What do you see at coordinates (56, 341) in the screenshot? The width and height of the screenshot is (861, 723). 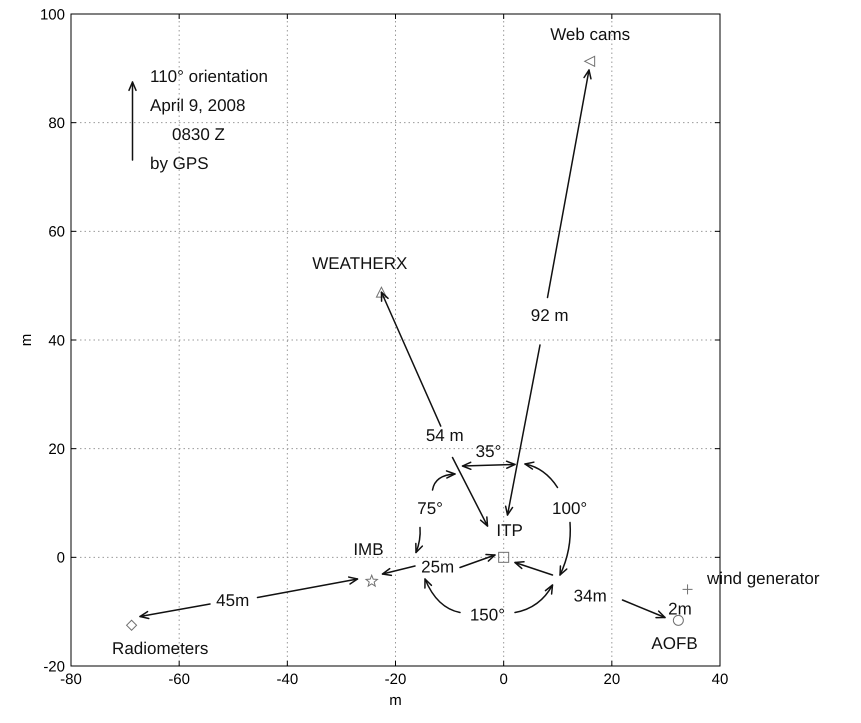 I see `y-tick-label: 40` at bounding box center [56, 341].